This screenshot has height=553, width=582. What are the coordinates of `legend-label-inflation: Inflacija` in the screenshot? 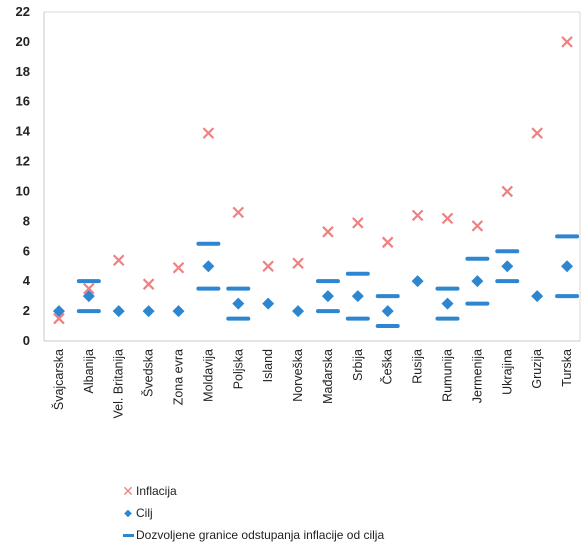 It's located at (156, 491).